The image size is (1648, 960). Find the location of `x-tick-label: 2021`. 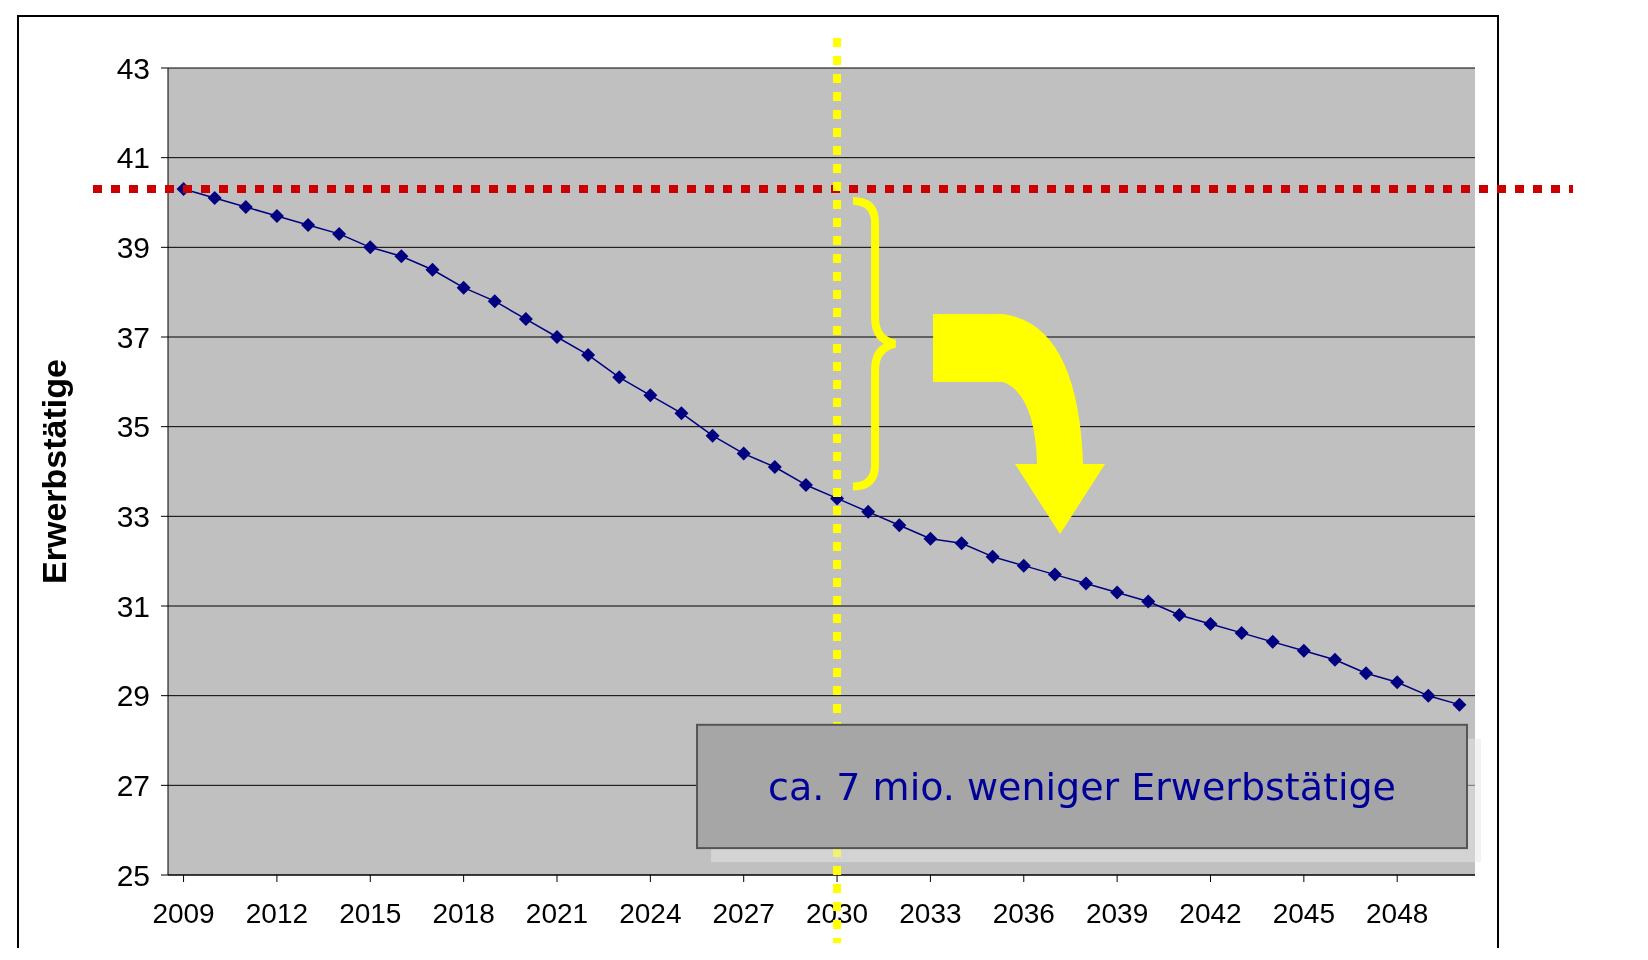

x-tick-label: 2021 is located at coordinates (557, 913).